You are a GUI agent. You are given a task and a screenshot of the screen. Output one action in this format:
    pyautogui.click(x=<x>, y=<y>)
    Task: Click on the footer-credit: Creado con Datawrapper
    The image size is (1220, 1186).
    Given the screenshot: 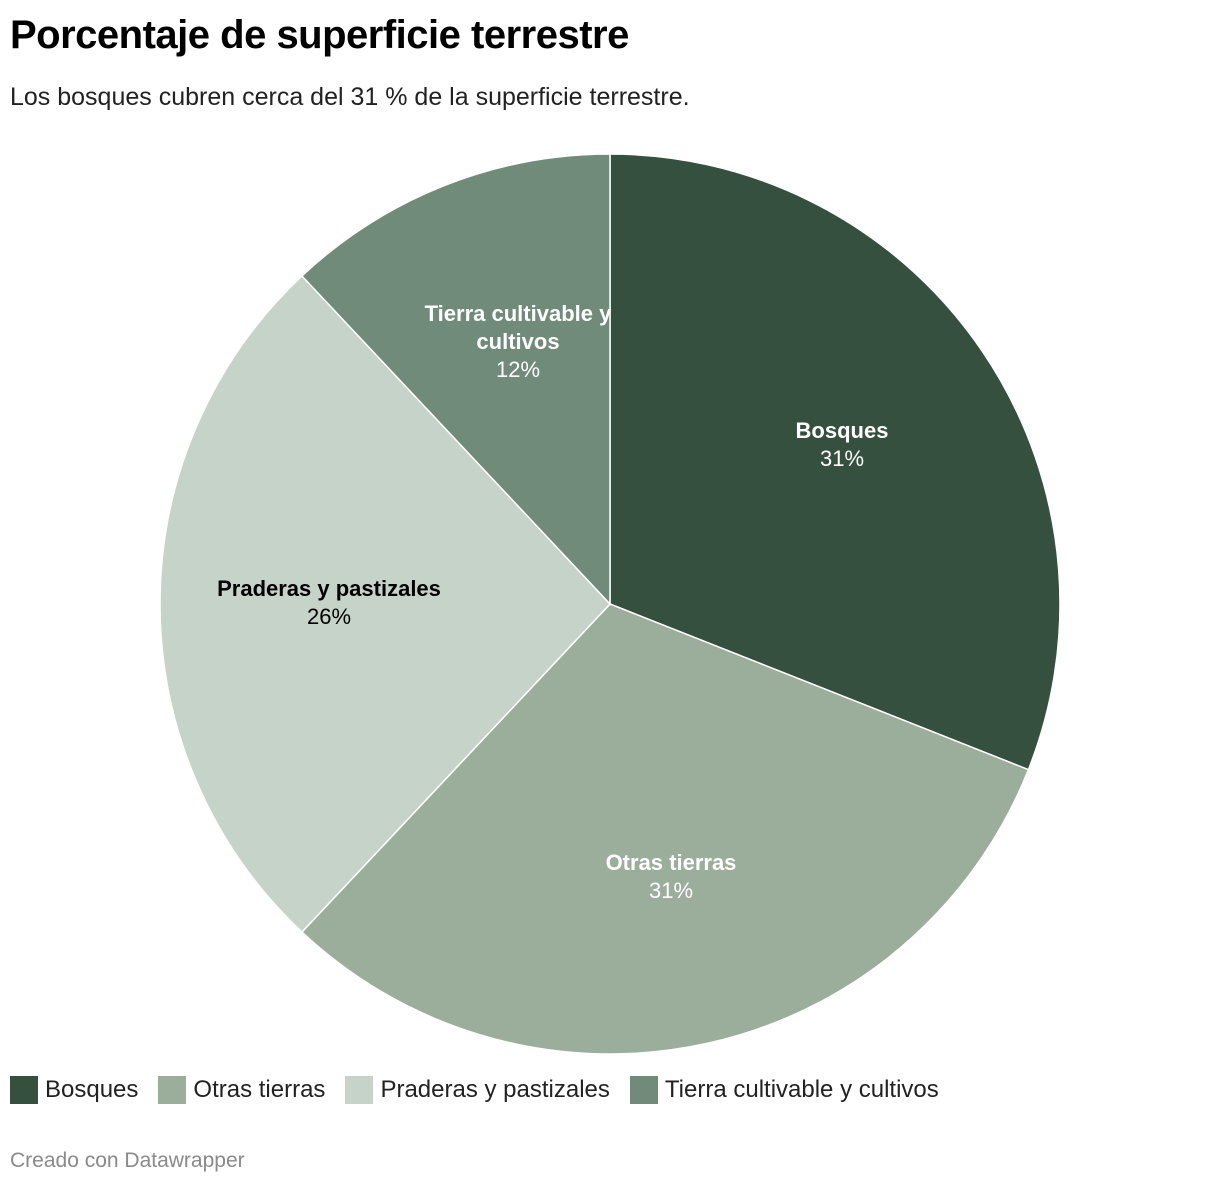 What is the action you would take?
    pyautogui.click(x=127, y=1160)
    